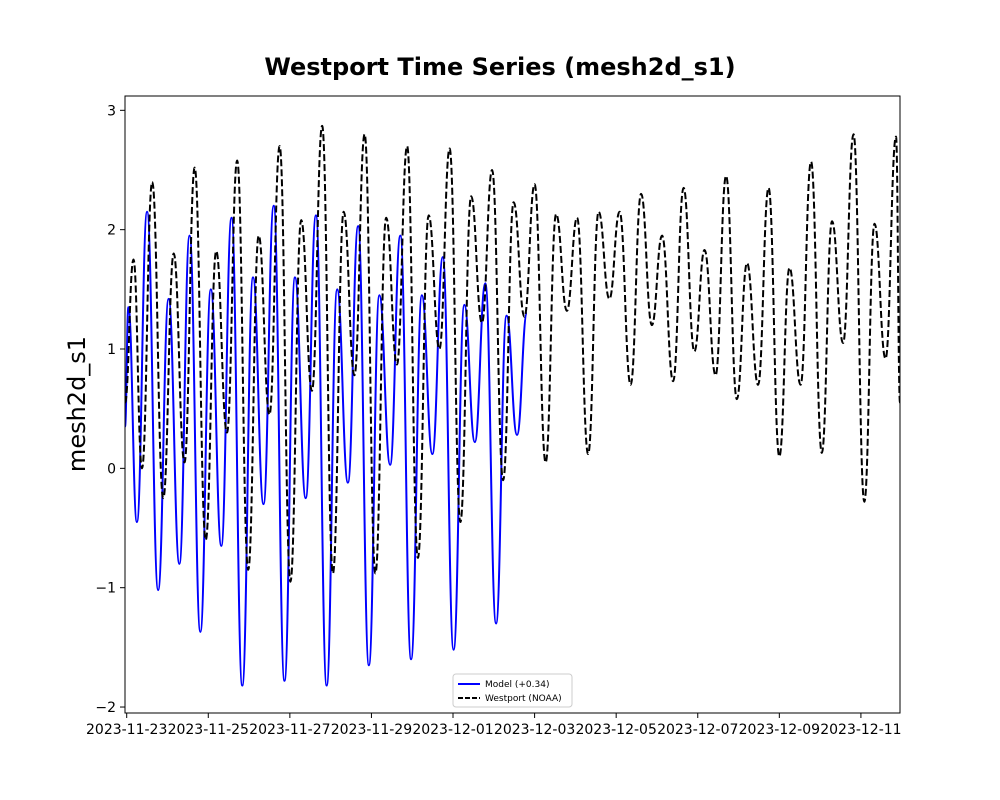 This screenshot has height=800, width=1000. I want to click on y-tick-label: 2, so click(111, 231).